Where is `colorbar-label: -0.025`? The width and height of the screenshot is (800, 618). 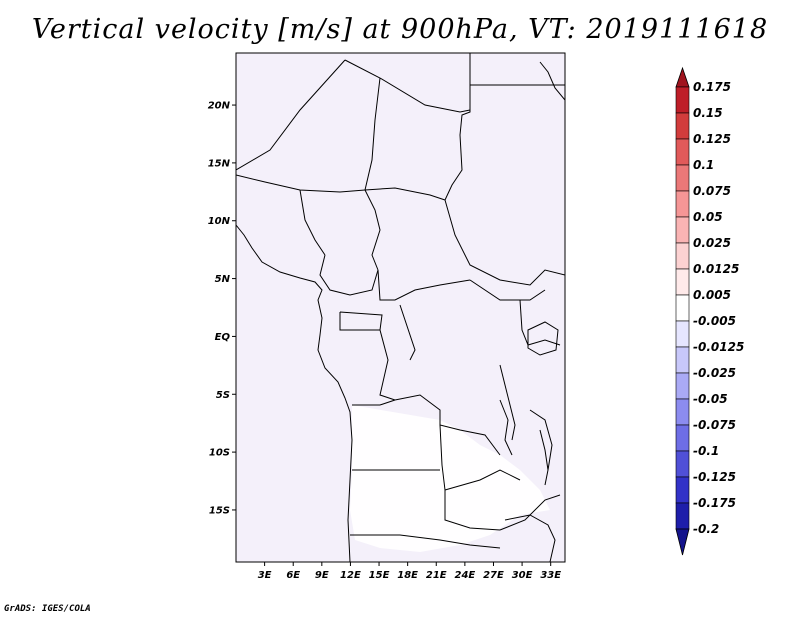
colorbar-label: -0.025 is located at coordinates (714, 373).